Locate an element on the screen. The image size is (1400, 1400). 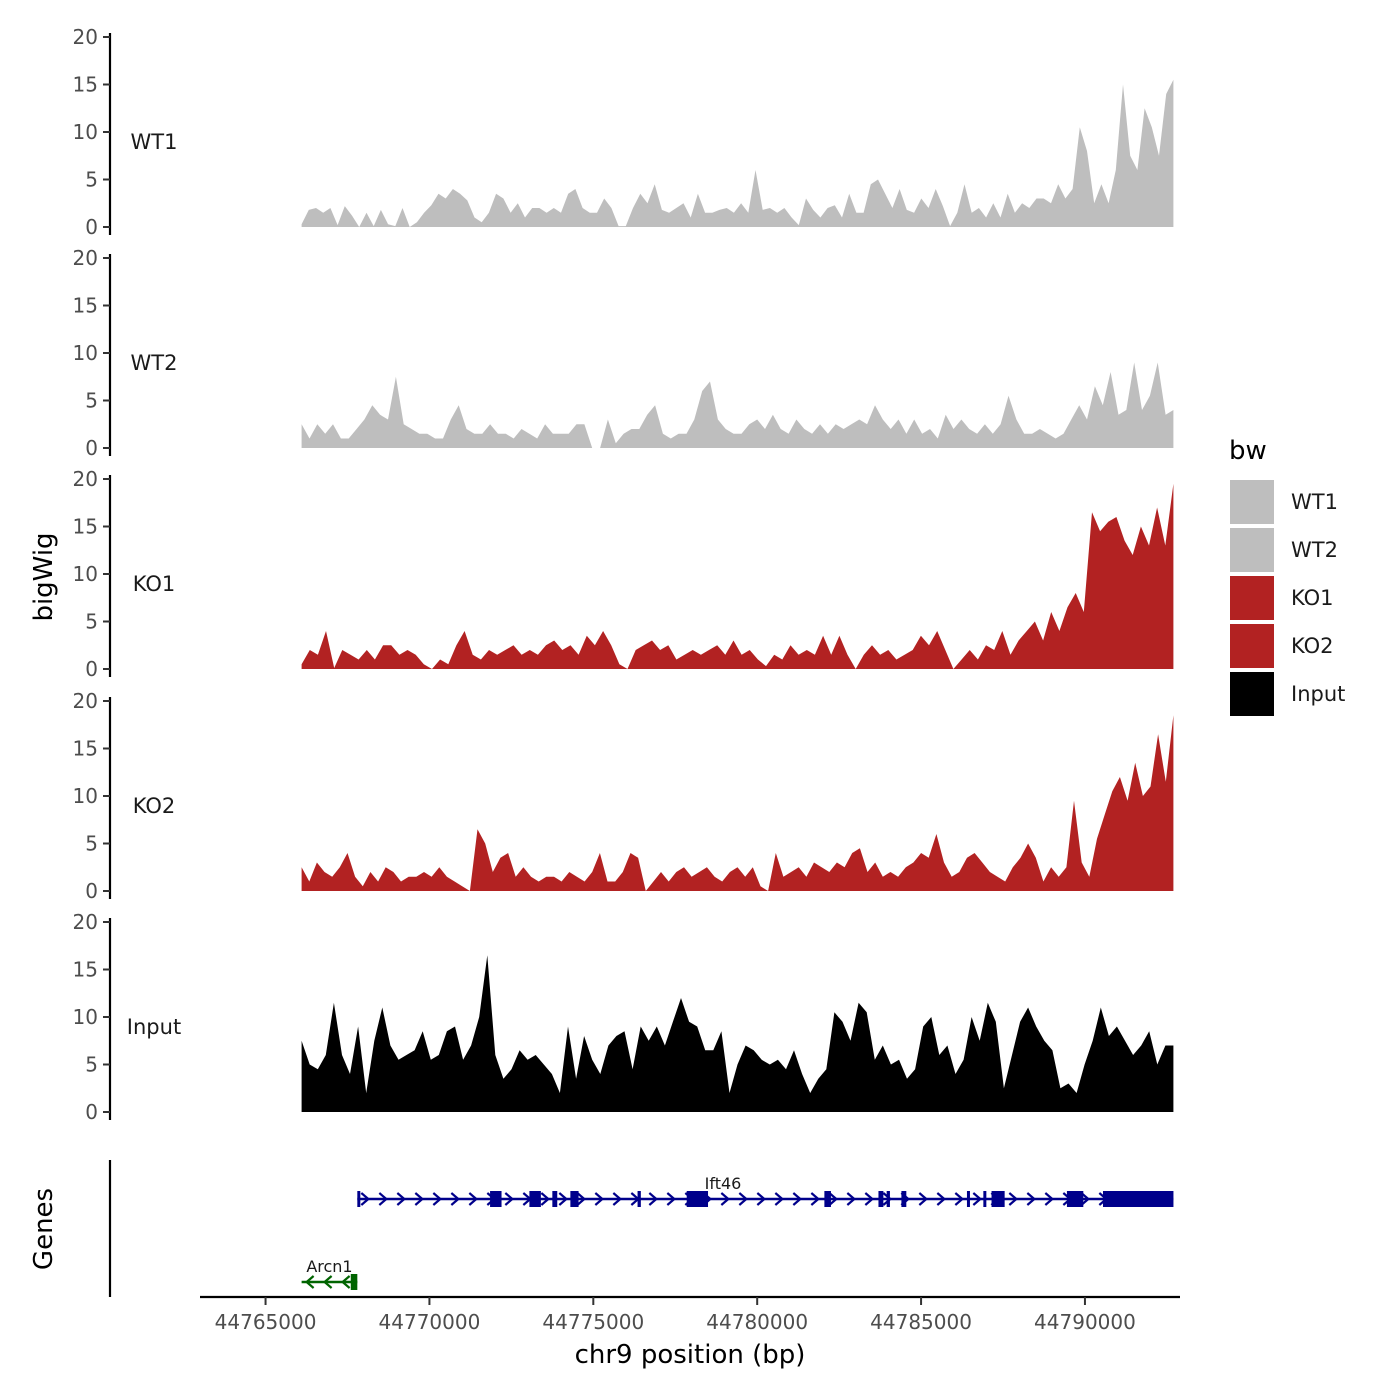
y-axis-title: bigWig is located at coordinates (44, 576).